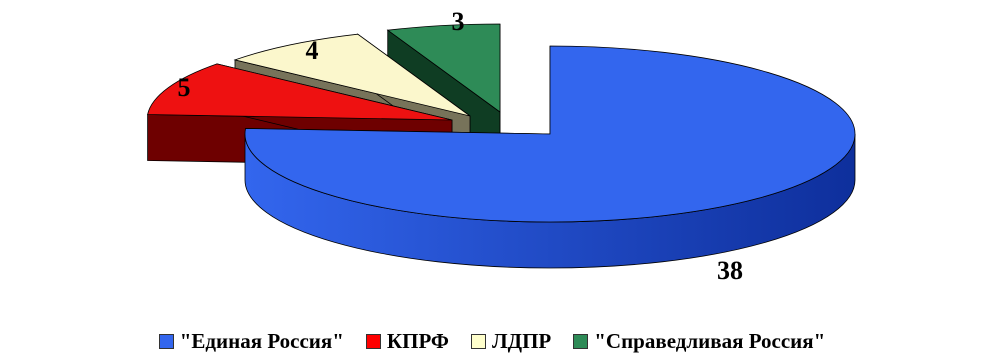 Image resolution: width=984 pixels, height=358 pixels. I want to click on legend-item-kprf: КПРФ, so click(407, 341).